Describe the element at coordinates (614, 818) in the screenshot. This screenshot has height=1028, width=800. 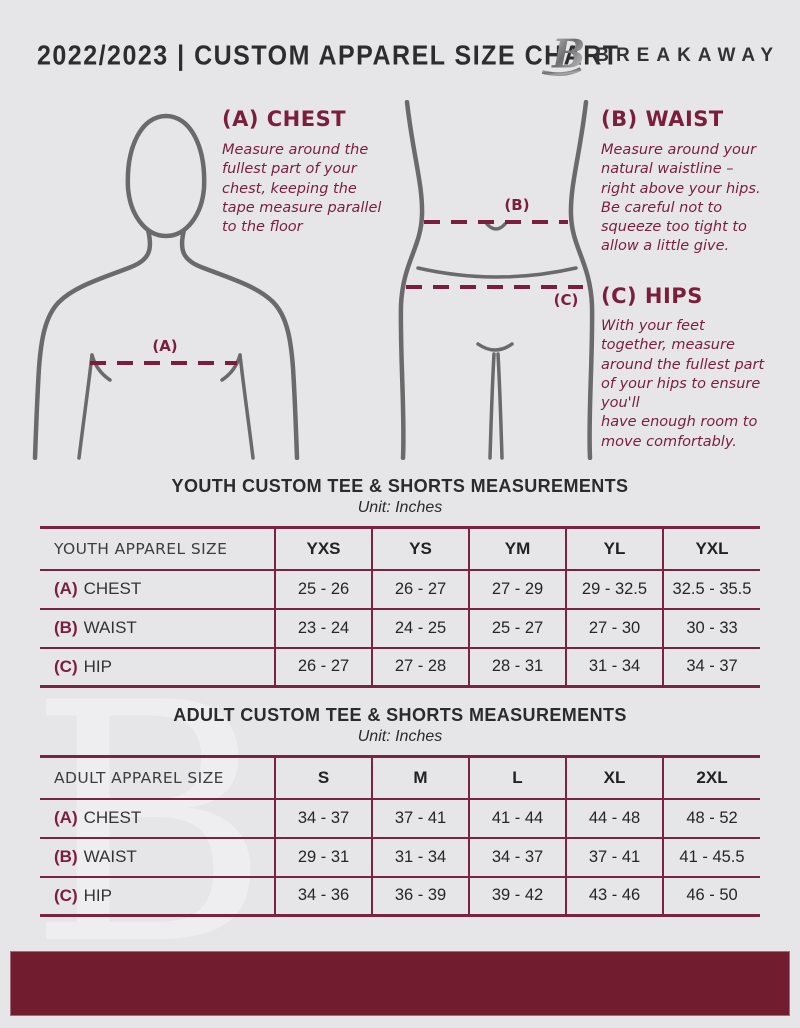
I see `measurement-cell: 44 - 48` at that location.